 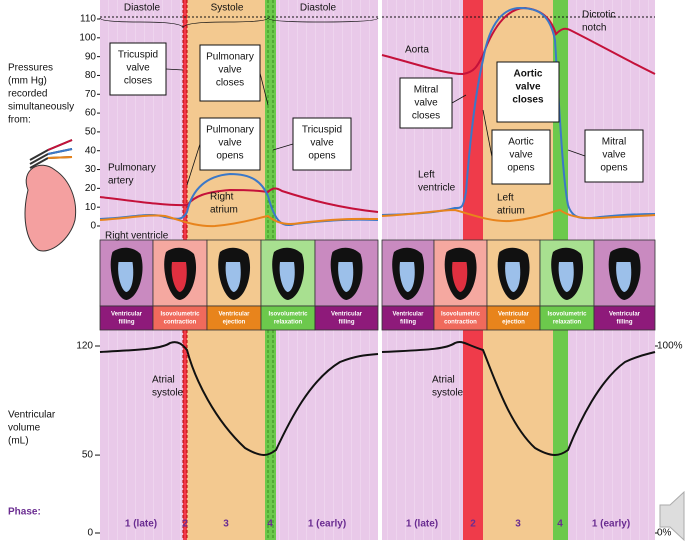 What do you see at coordinates (422, 524) in the screenshot?
I see `phase-name: 1 (late)` at bounding box center [422, 524].